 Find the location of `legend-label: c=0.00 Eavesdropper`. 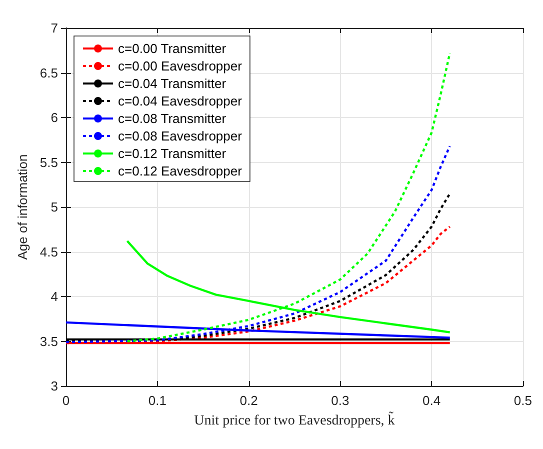

legend-label: c=0.00 Eavesdropper is located at coordinates (180, 66).